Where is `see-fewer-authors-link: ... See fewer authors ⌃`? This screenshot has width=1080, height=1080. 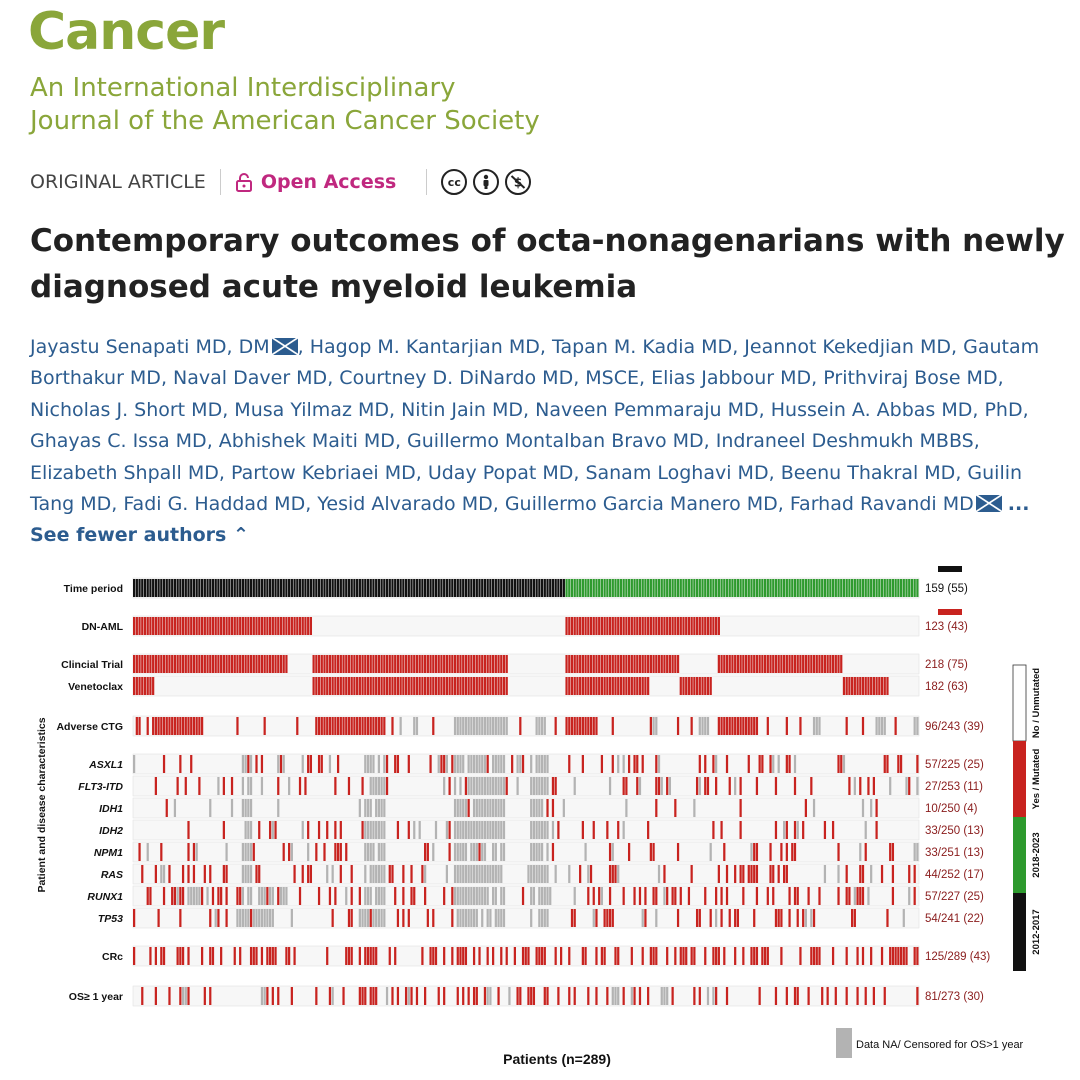 see-fewer-authors-link: ... See fewer authors ⌃ is located at coordinates (530, 520).